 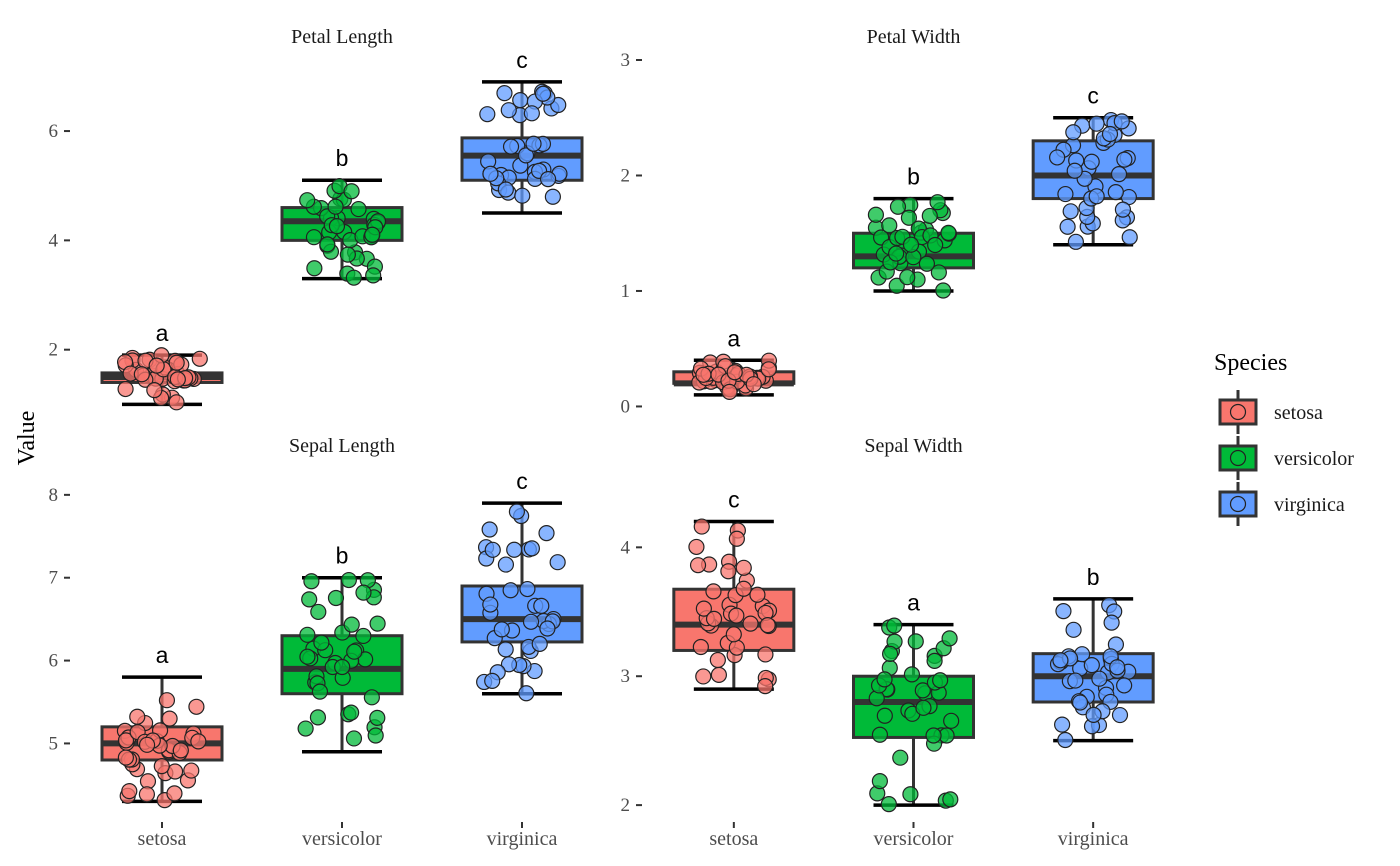 What do you see at coordinates (626, 406) in the screenshot?
I see `y-tick-label: 0` at bounding box center [626, 406].